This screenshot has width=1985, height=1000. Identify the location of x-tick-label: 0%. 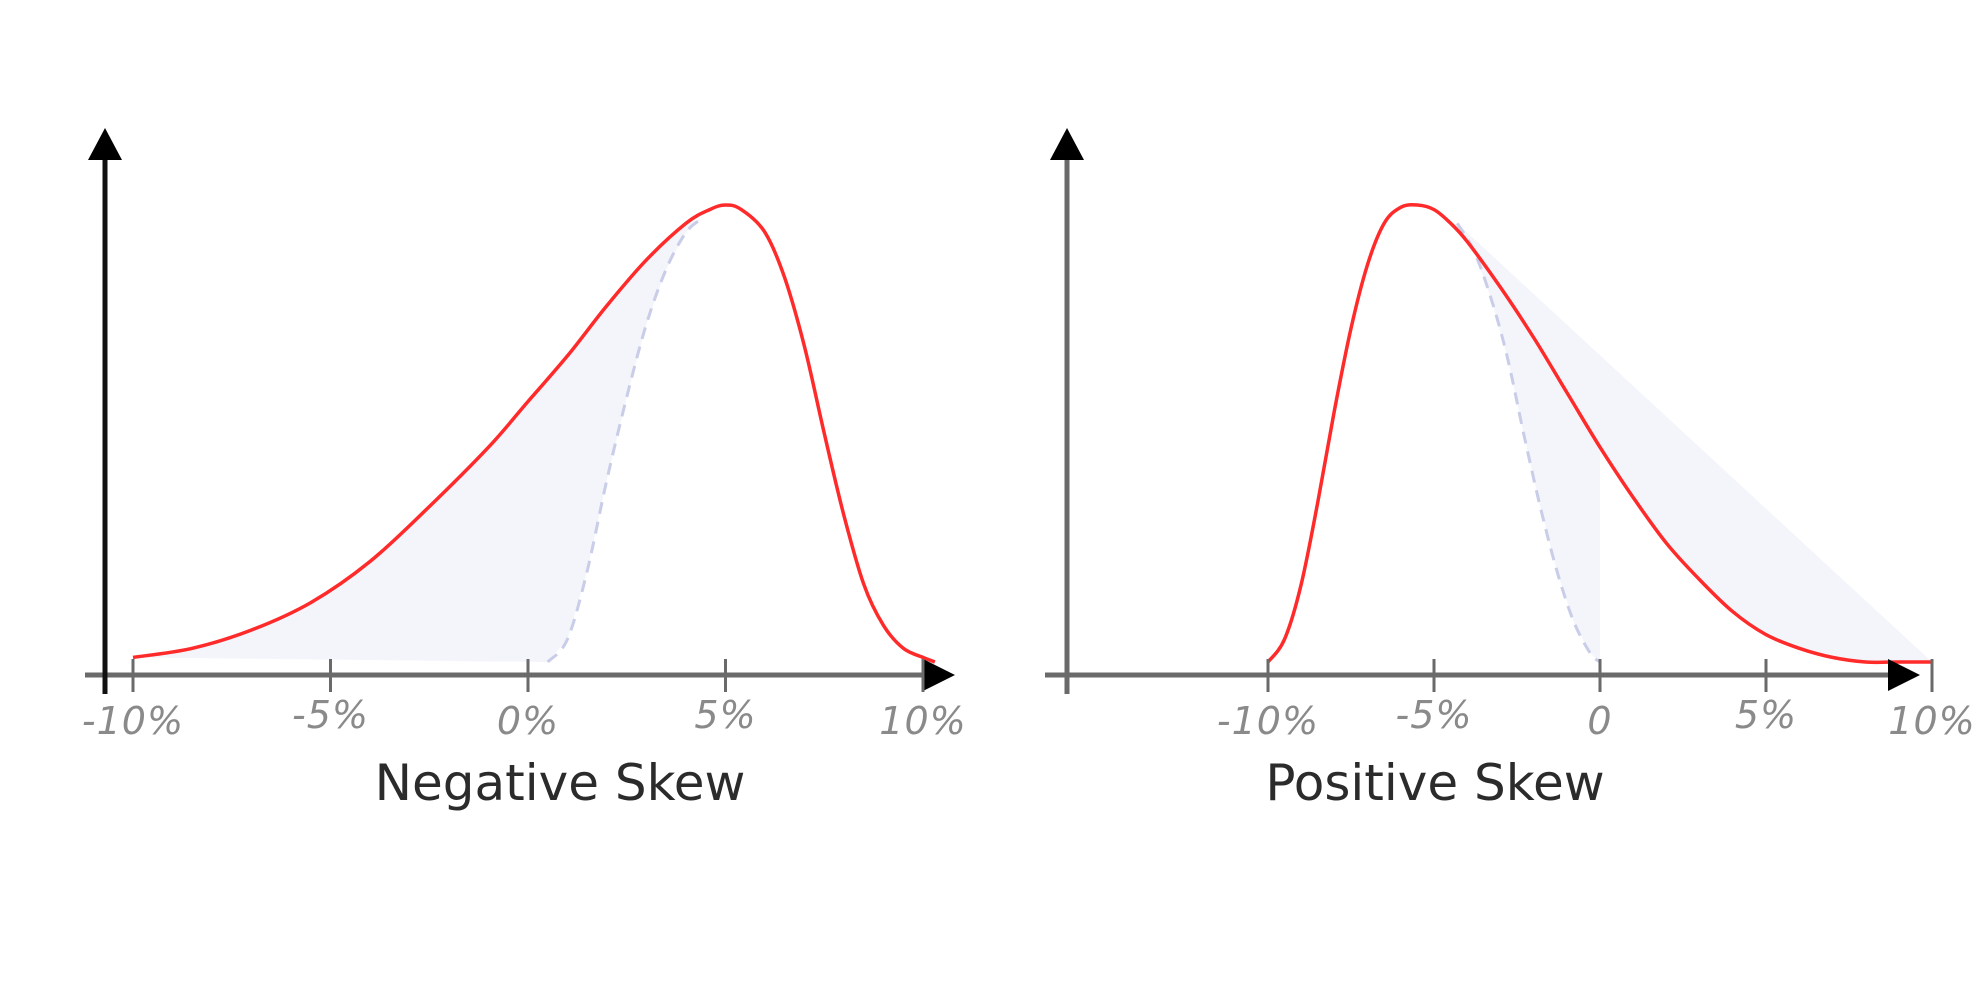
(528, 721).